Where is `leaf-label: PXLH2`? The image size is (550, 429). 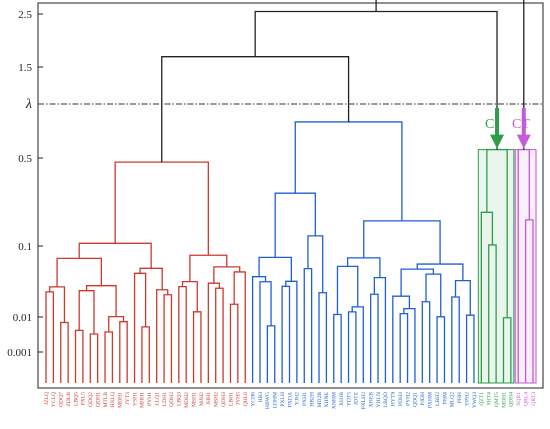 leaf-label: PXLH2 is located at coordinates (364, 401).